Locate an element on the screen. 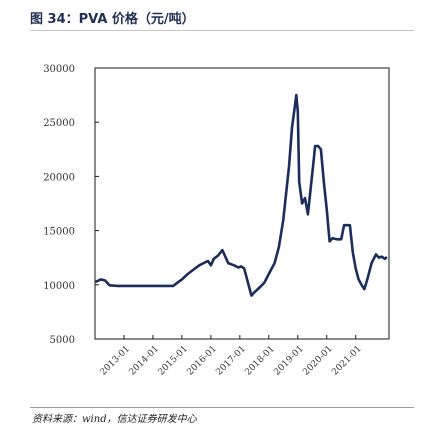 This screenshot has height=428, width=436. x-tick-label: 2019-01 is located at coordinates (289, 361).